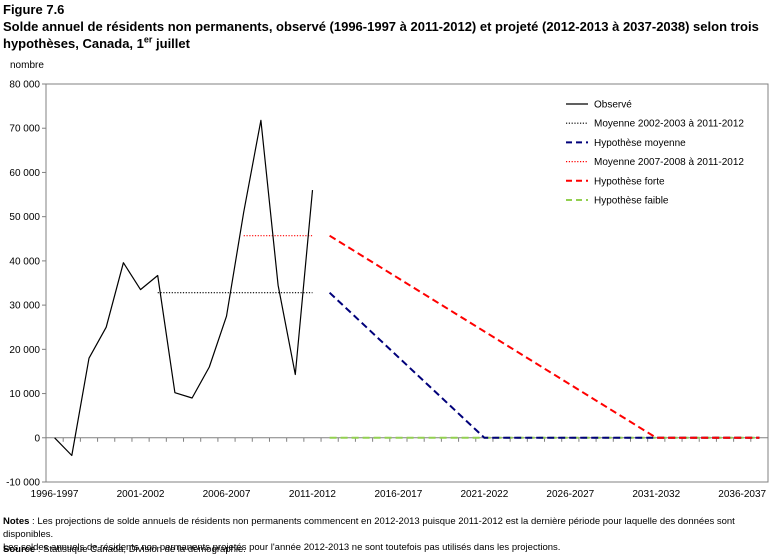  I want to click on y-tick-label: 70 000, so click(24, 129).